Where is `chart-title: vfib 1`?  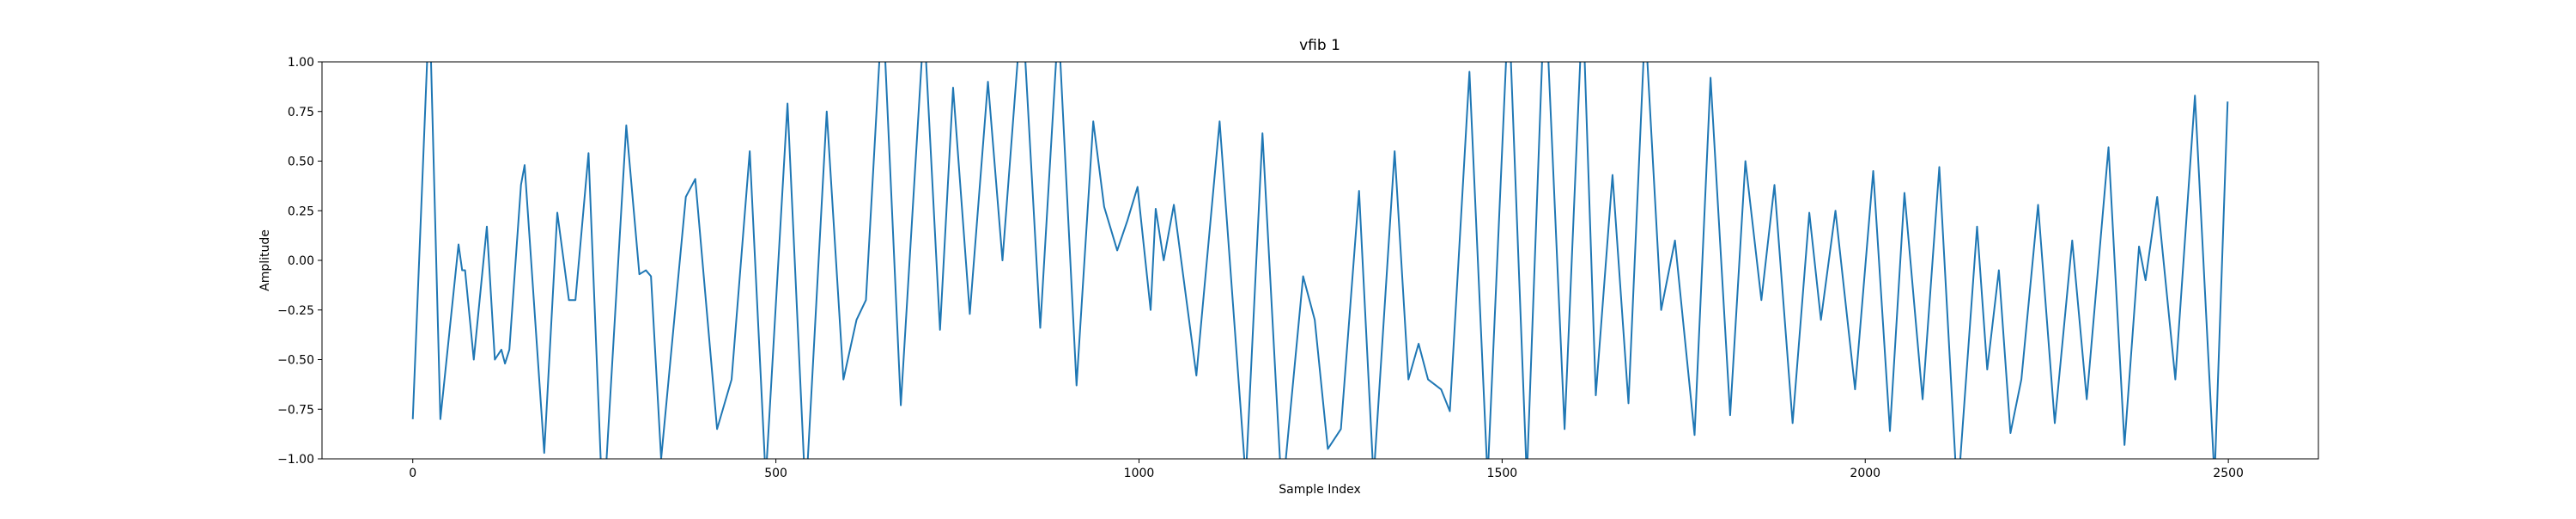 chart-title: vfib 1 is located at coordinates (1319, 45).